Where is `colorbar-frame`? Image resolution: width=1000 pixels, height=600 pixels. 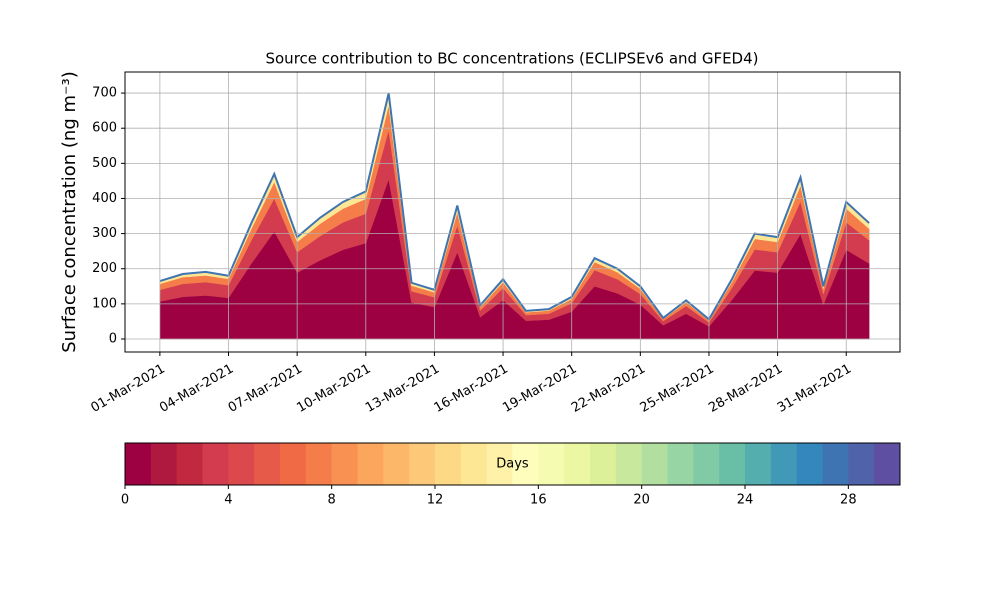 colorbar-frame is located at coordinates (512, 464).